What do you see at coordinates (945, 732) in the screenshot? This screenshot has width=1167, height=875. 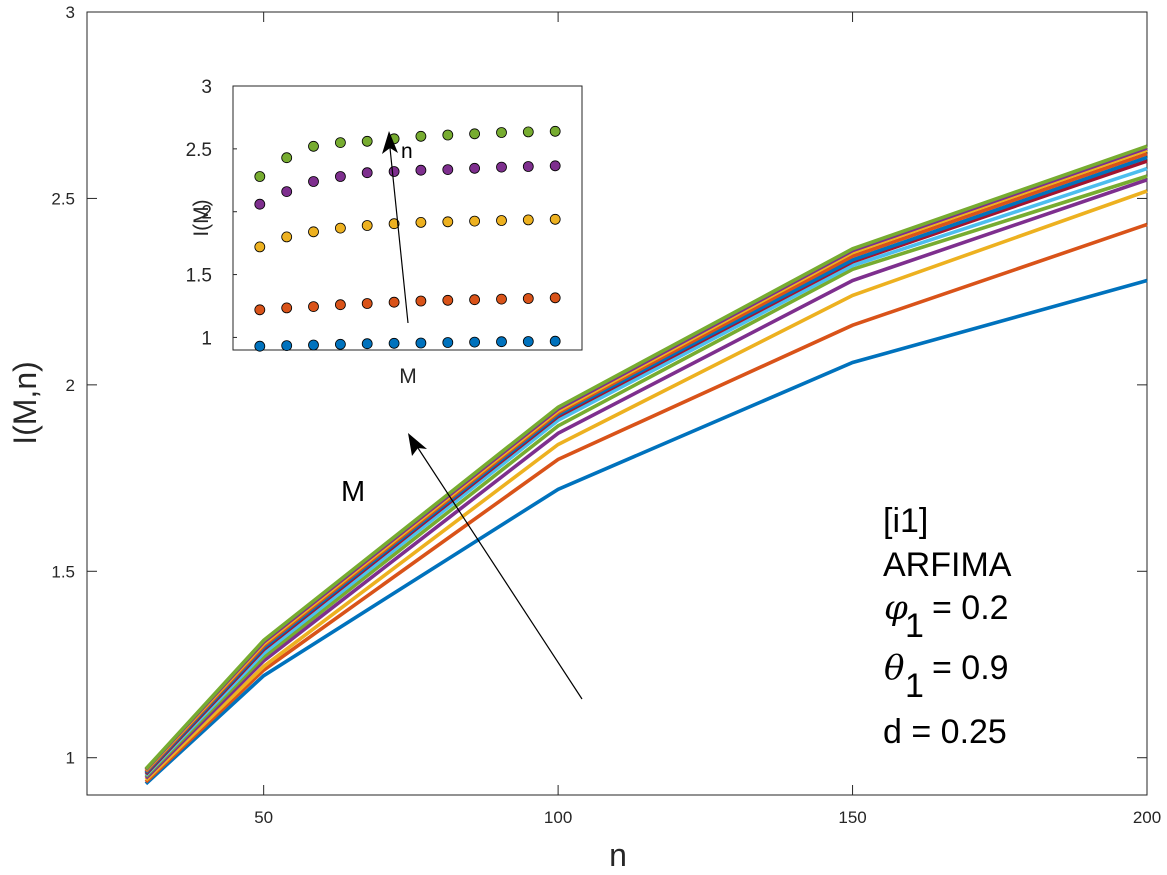 I see `annotation-d: d = 0.25` at bounding box center [945, 732].